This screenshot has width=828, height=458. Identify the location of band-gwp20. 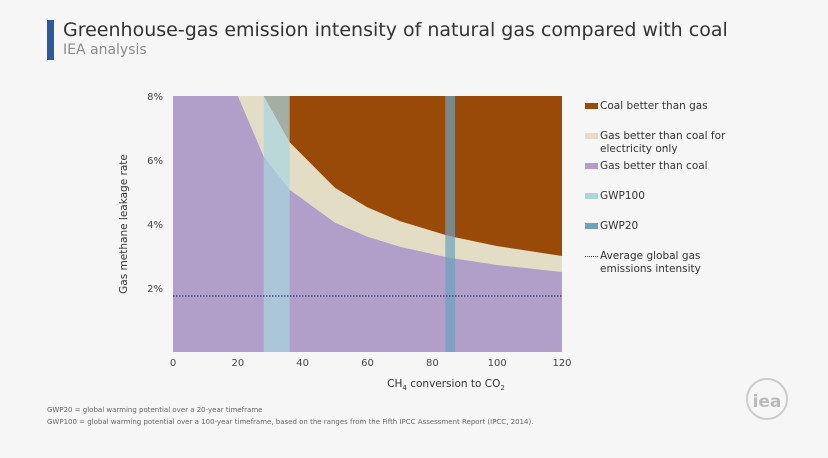
(450, 224).